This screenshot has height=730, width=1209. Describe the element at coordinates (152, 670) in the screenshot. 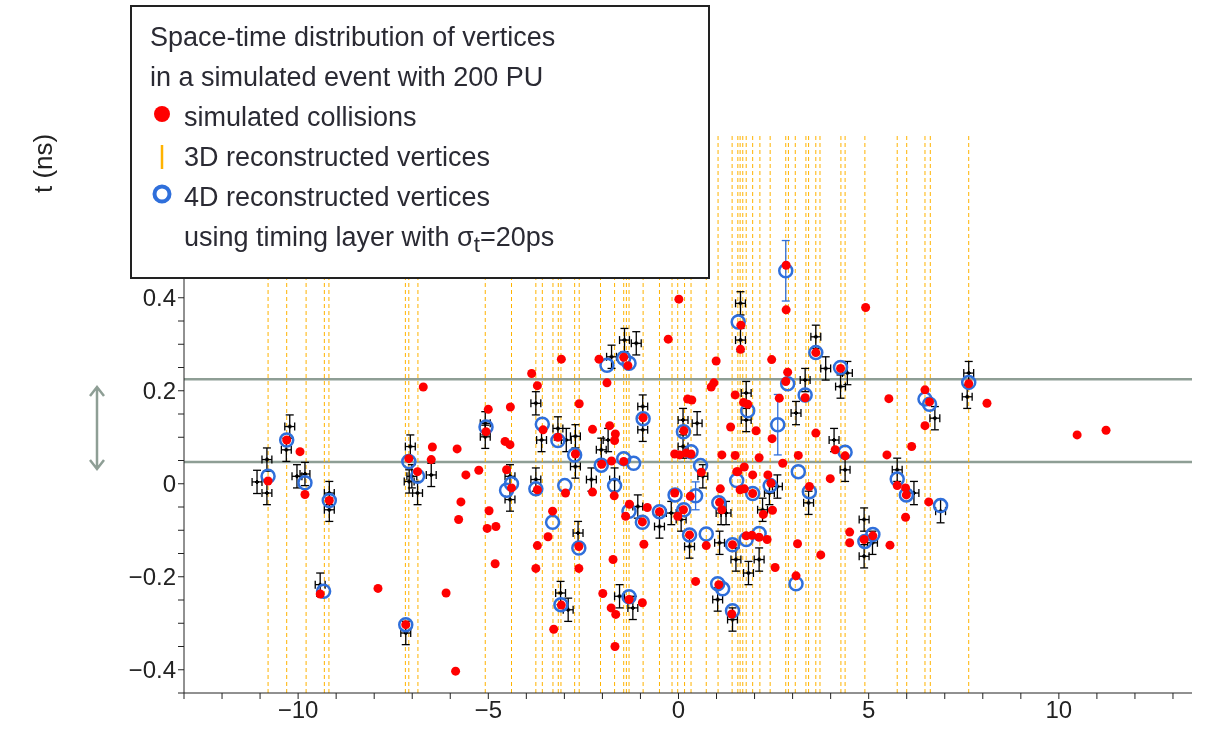

I see `y-tick-label: −0.4` at that location.